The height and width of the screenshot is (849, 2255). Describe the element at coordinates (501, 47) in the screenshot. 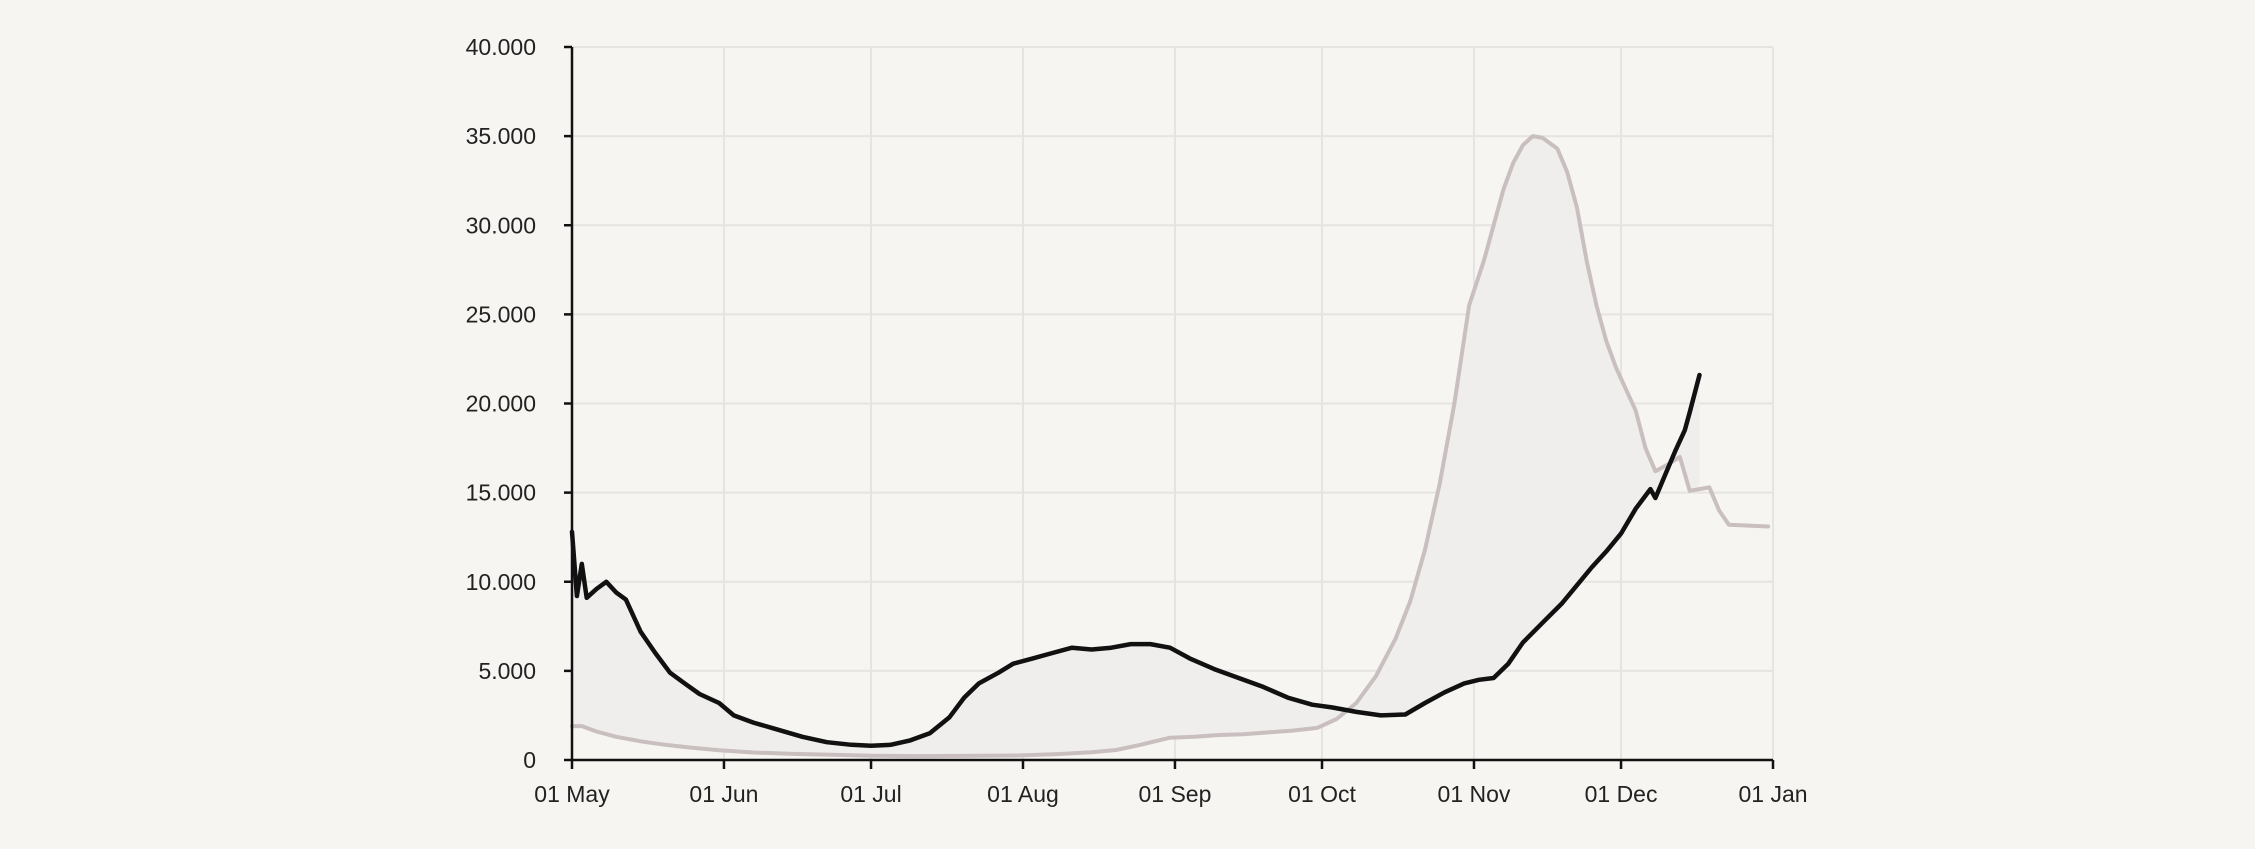

I see `y-tick-label: 40.000` at that location.